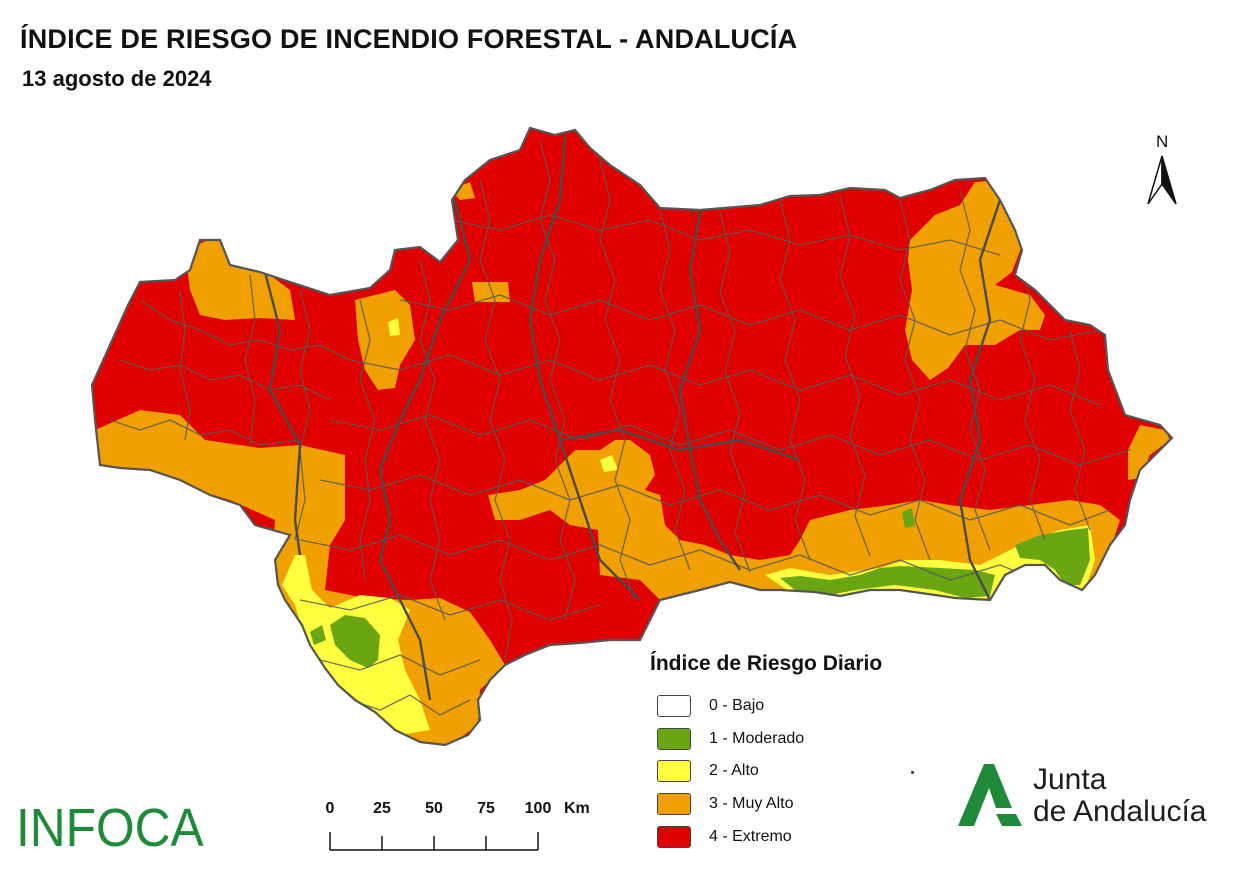  I want to click on scale-tick-label: 75, so click(486, 808).